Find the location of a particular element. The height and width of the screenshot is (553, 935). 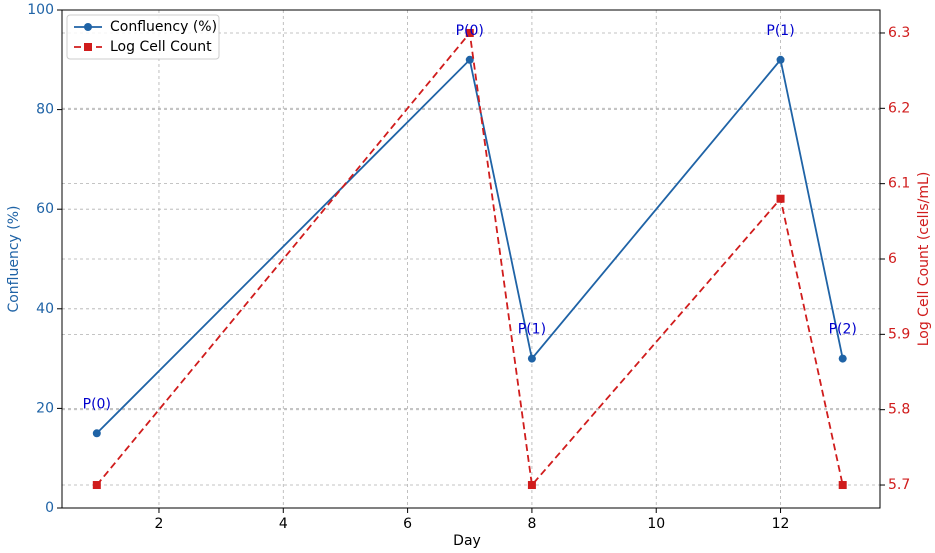

y2-axis-label: Log Cell Count (cells/mL) is located at coordinates (924, 259).